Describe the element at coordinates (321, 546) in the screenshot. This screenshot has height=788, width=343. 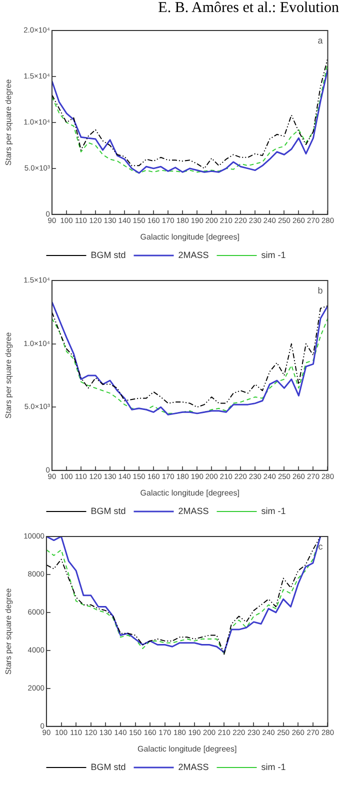
I see `annotation: c` at that location.